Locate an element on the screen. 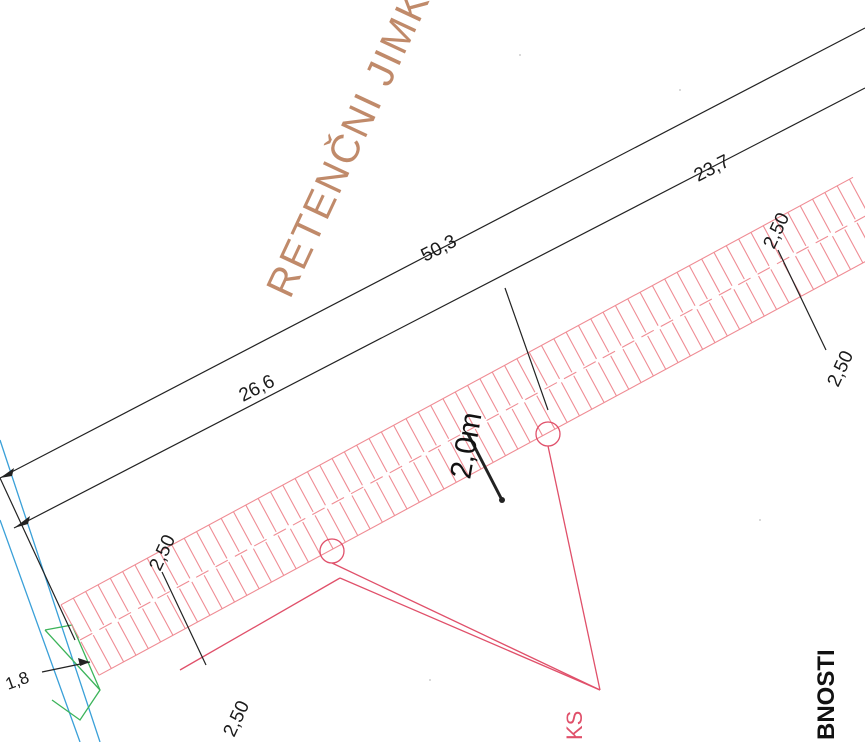  width-label: 2,0m is located at coordinates (466, 445).